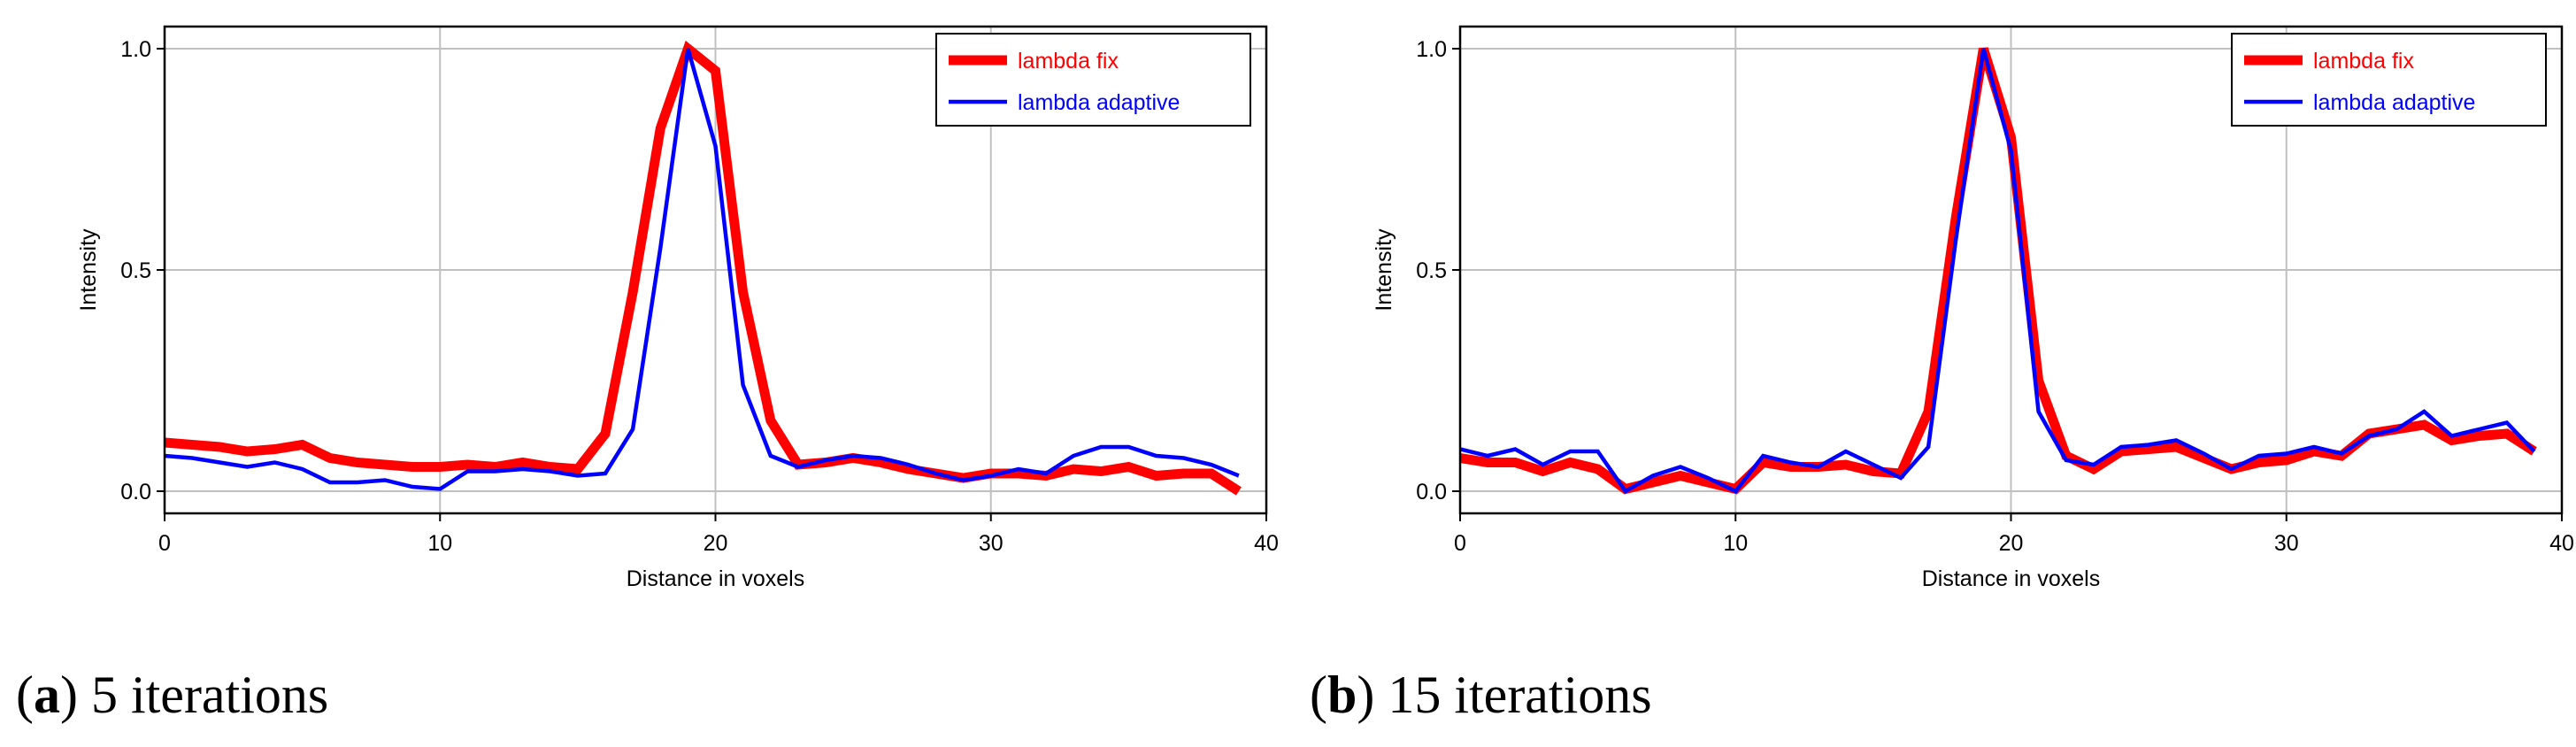 The height and width of the screenshot is (747, 2576). What do you see at coordinates (1519, 695) in the screenshot?
I see `caption-text: 15 iterations` at bounding box center [1519, 695].